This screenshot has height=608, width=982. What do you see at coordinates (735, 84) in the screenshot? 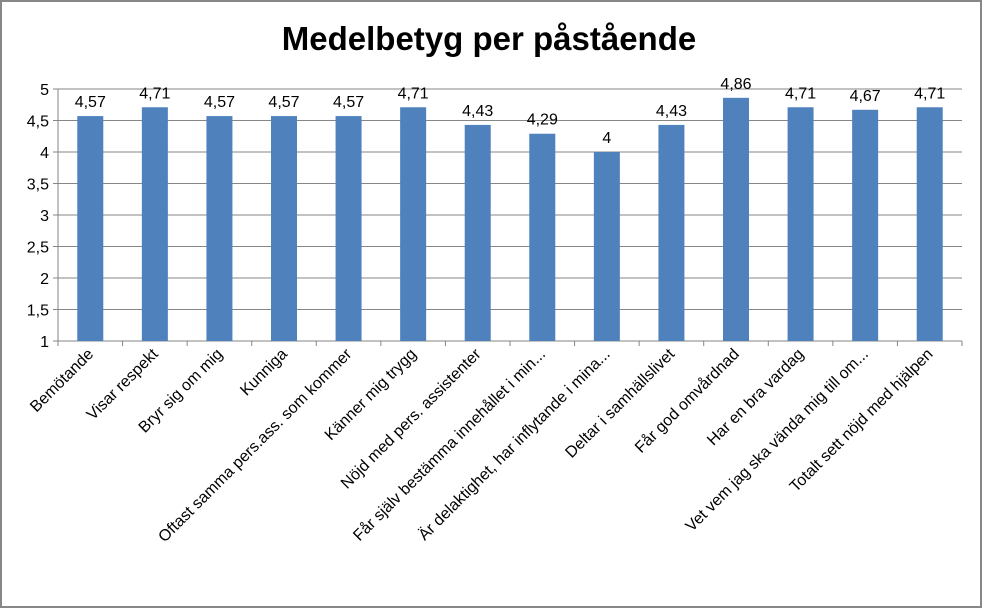
I see `data-label: 4,86` at bounding box center [735, 84].